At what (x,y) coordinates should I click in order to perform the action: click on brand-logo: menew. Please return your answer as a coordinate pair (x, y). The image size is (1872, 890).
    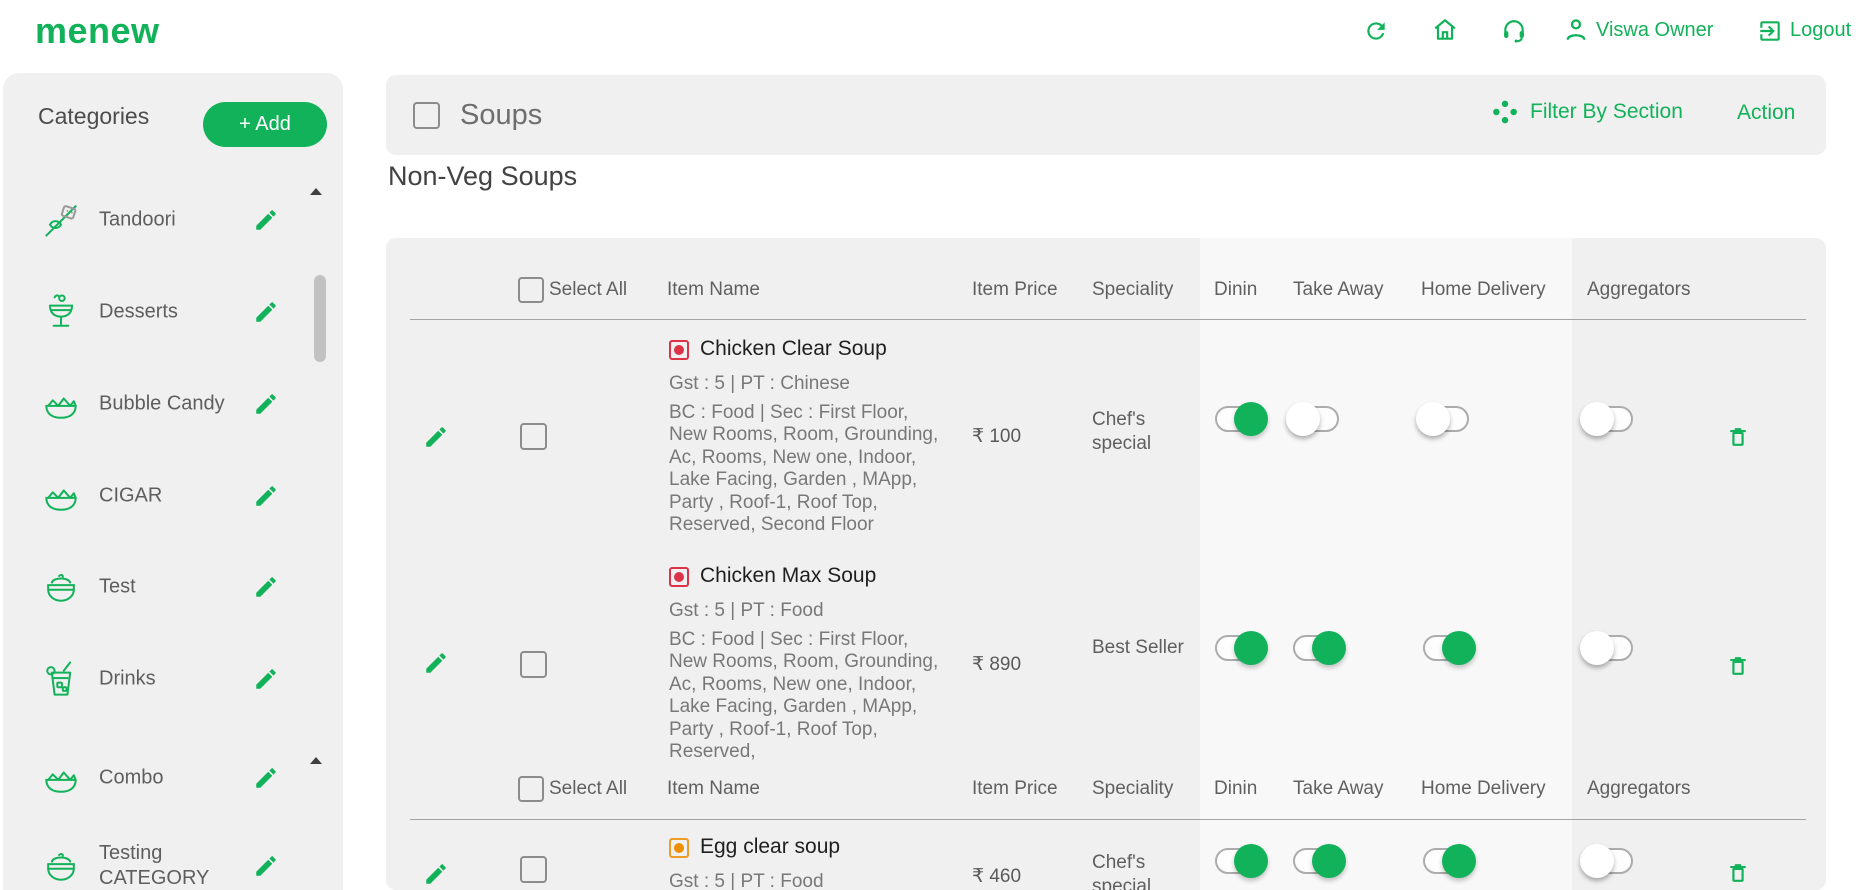
    Looking at the image, I should click on (97, 30).